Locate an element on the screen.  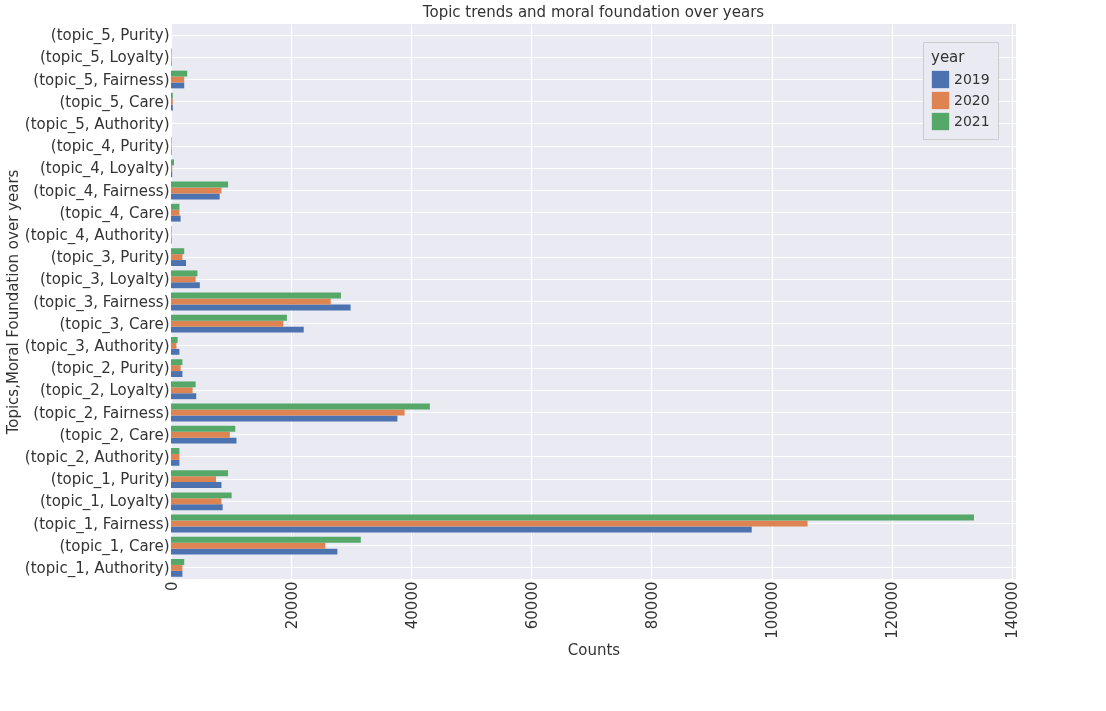
y-tick-label: (topic_5, Fairness) is located at coordinates (101, 80).